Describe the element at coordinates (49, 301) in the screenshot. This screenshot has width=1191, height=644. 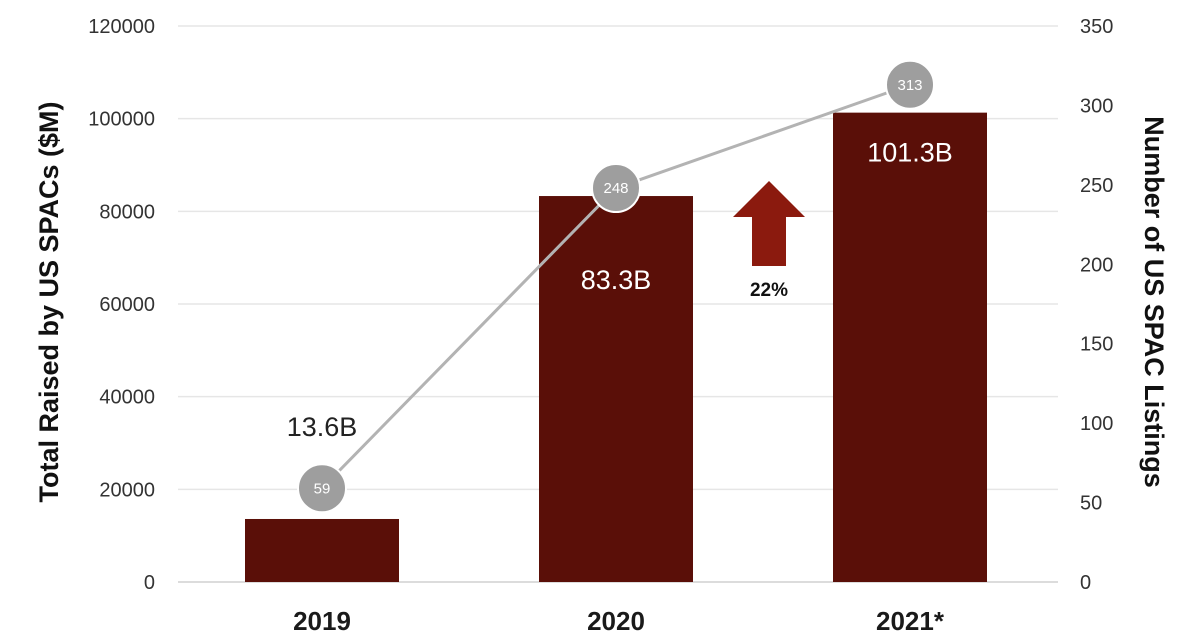
I see `left-axis-title: Total Raised by US SPACs ($M)` at that location.